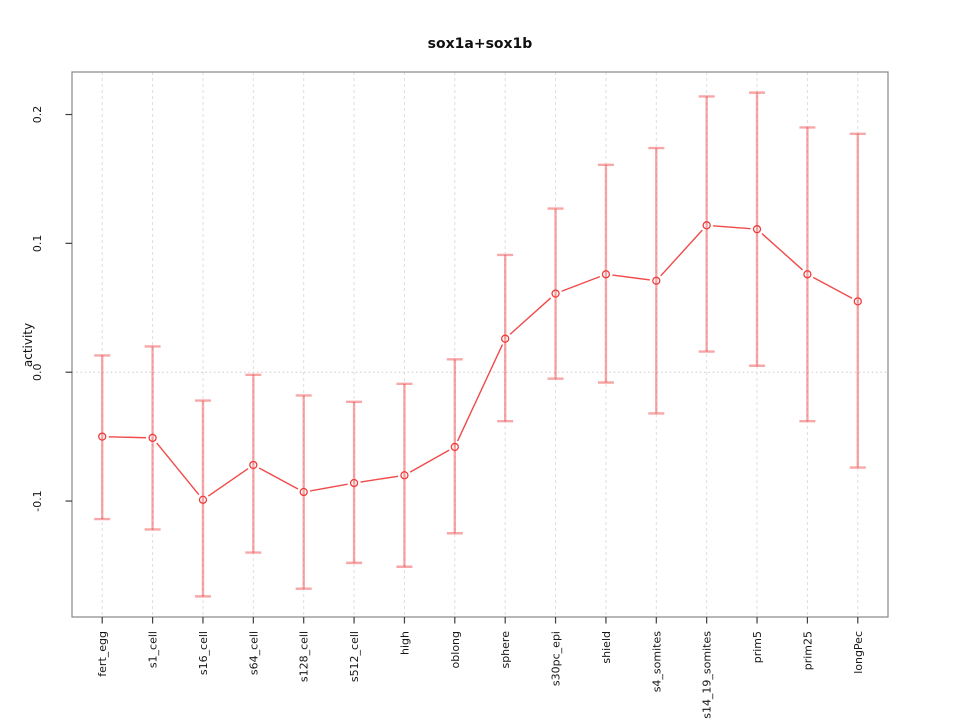  I want to click on x-axis-tick-label: s128_cell, so click(304, 656).